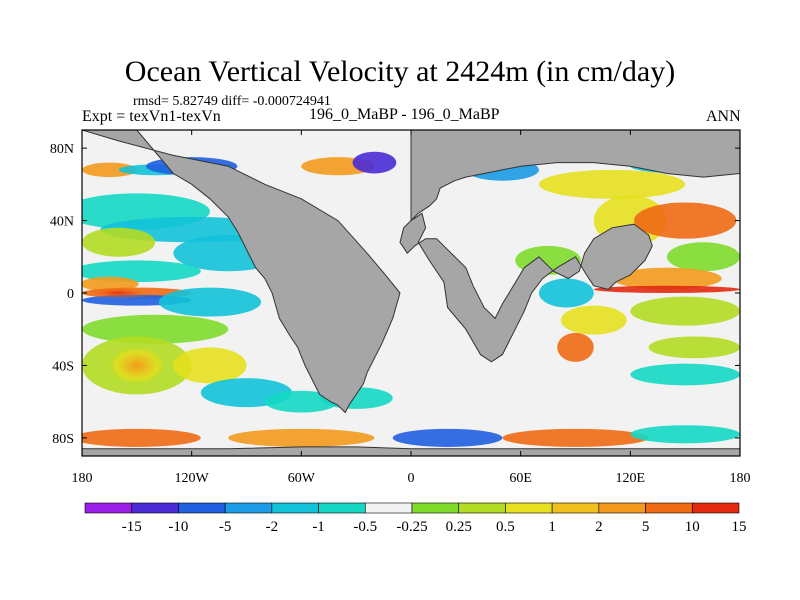 This screenshot has height=600, width=800. I want to click on colorbar-label: -1, so click(318, 527).